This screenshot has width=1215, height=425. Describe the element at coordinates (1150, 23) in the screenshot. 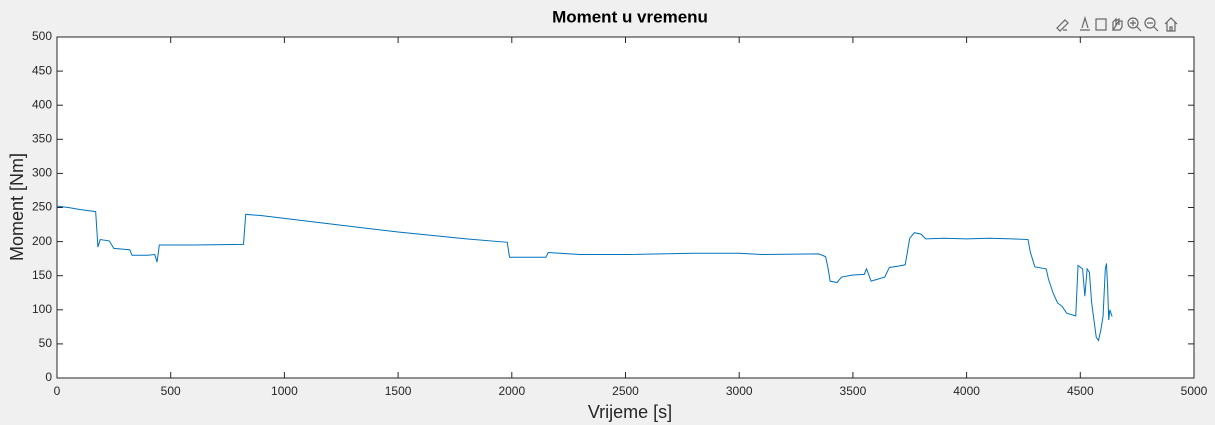

I see `zoom-out-icon` at that location.